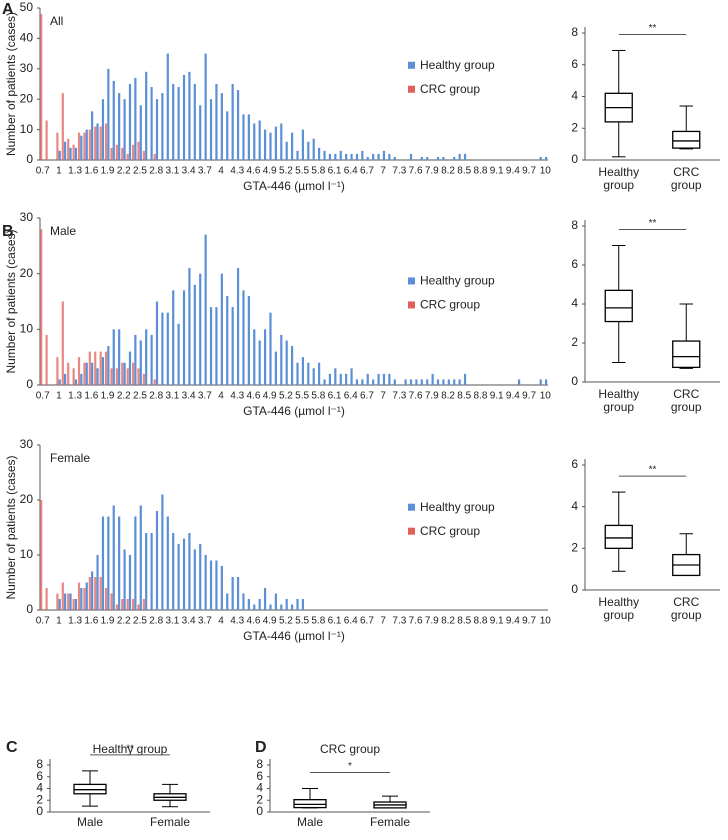 This screenshot has height=840, width=728. What do you see at coordinates (399, 621) in the screenshot?
I see `x-tick-label: 7.3` at bounding box center [399, 621].